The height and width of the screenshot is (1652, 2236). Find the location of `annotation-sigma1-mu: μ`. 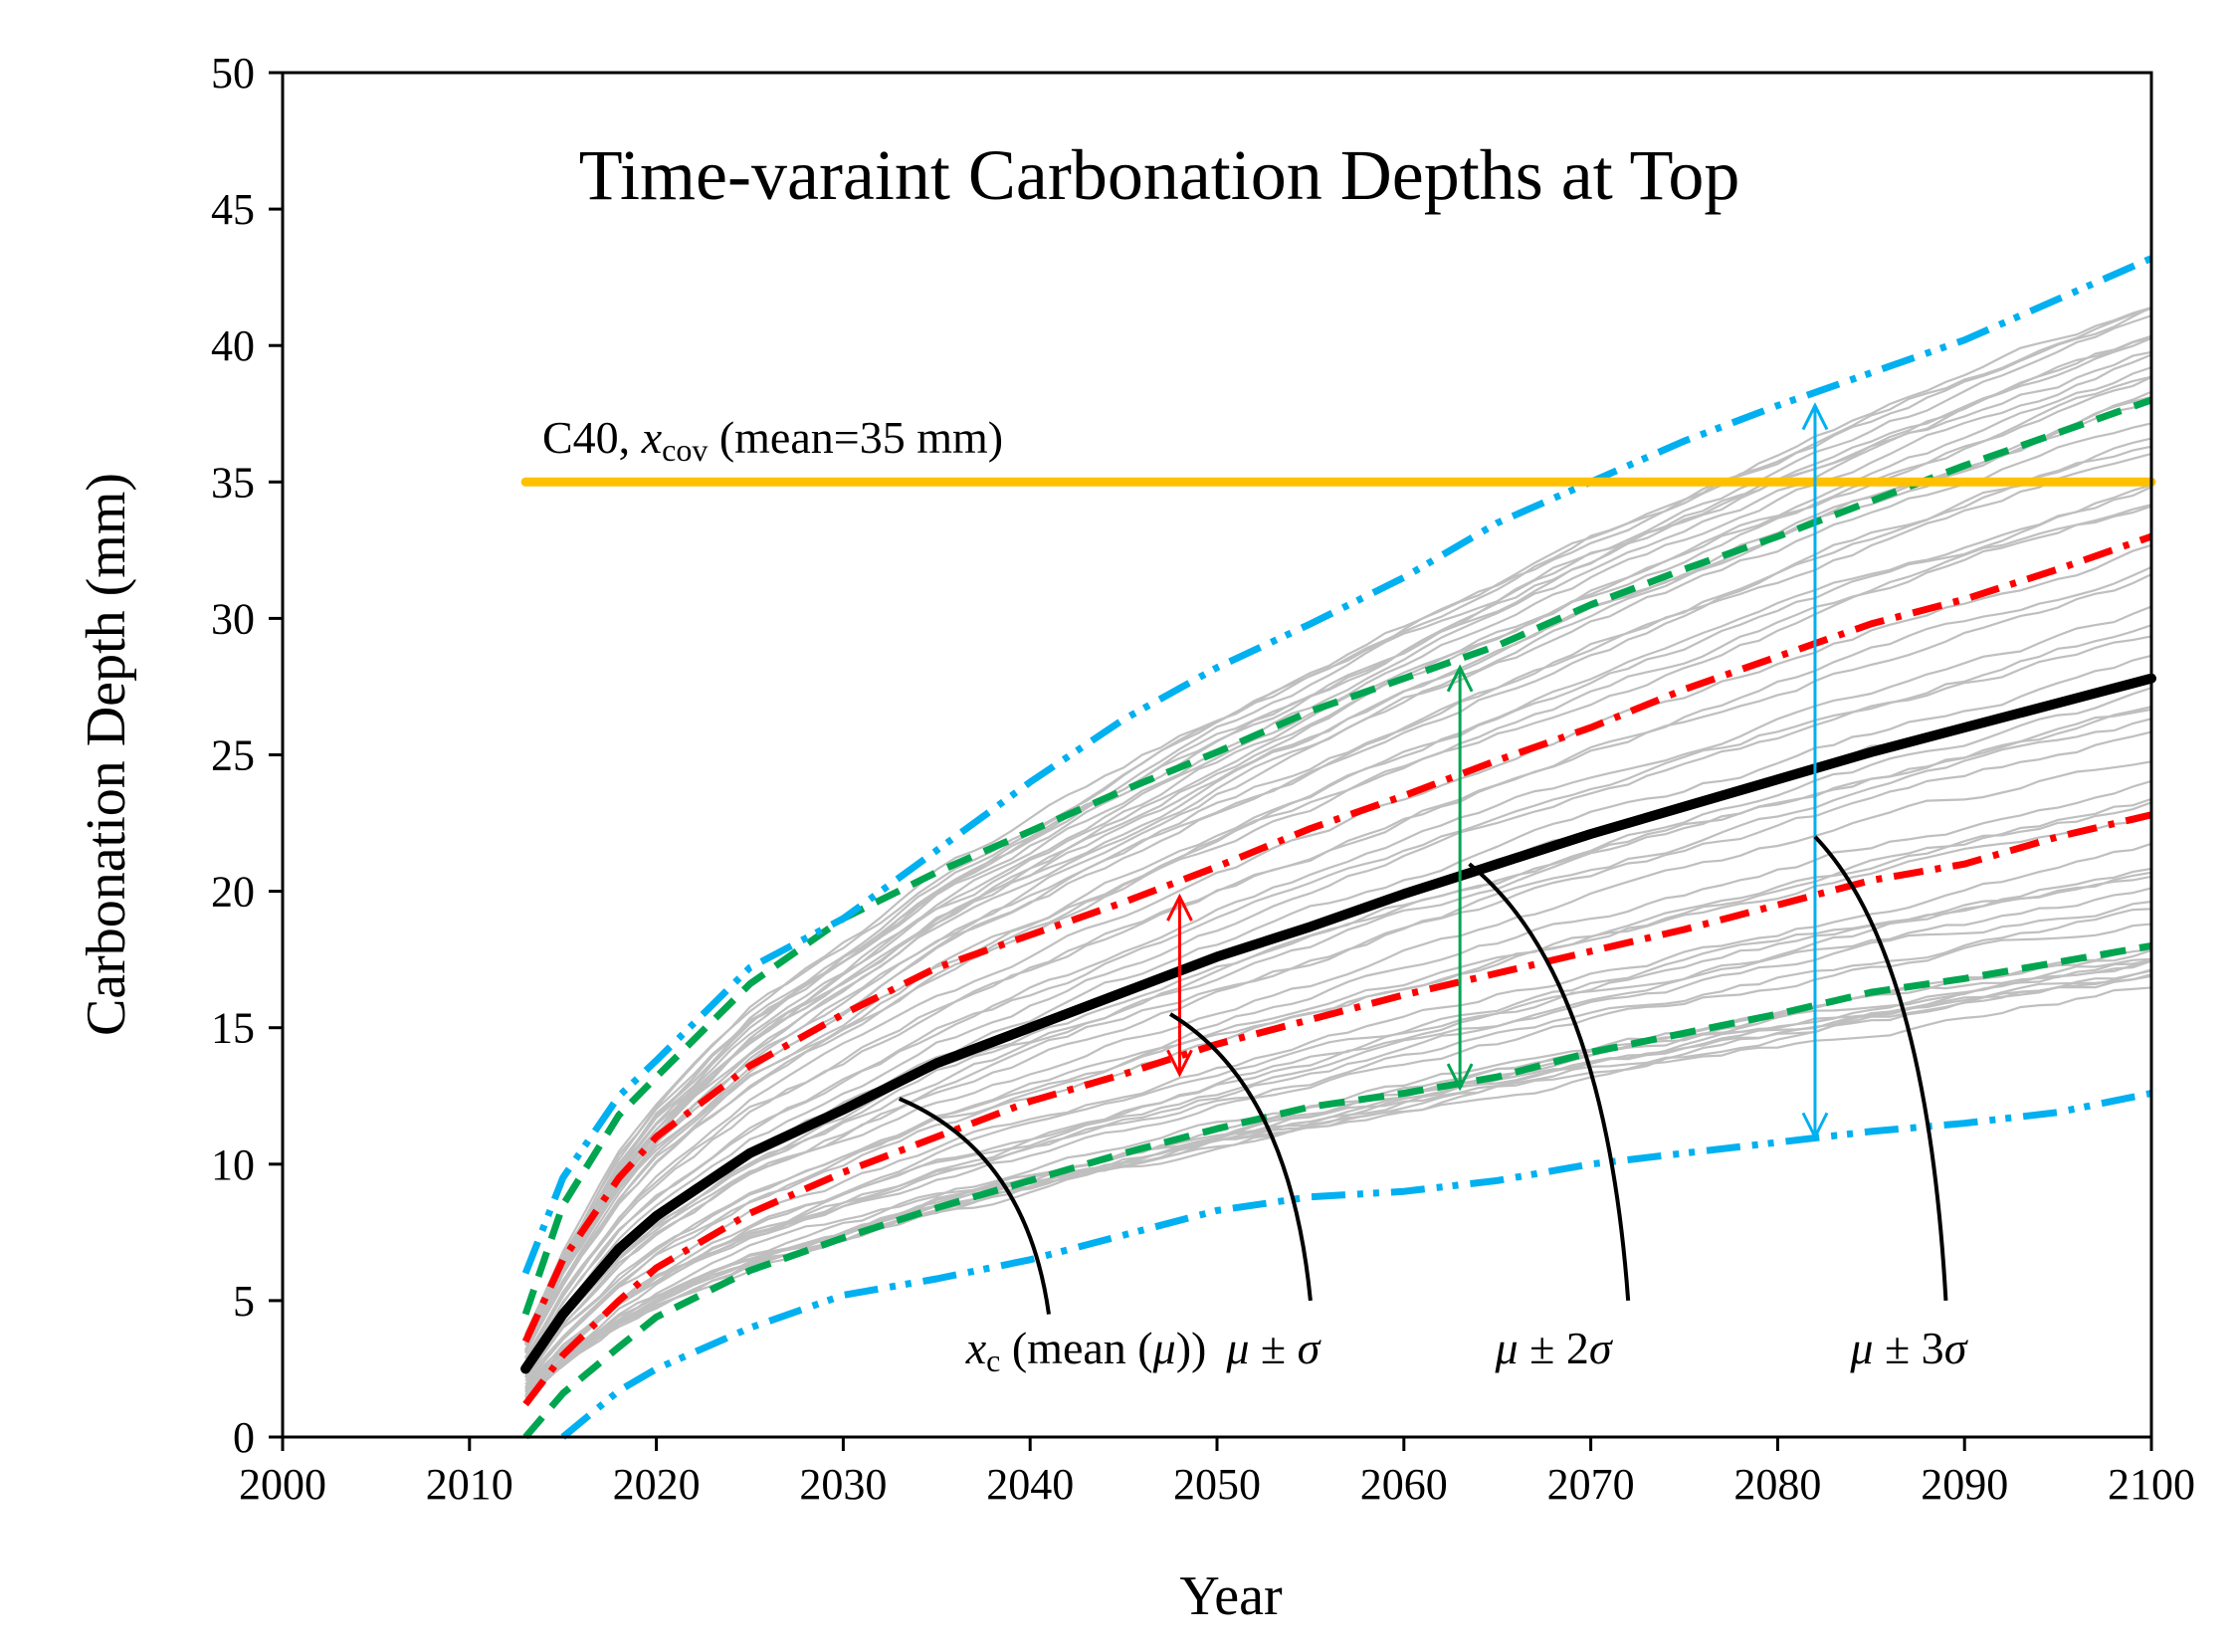

annotation-sigma1-mu: μ is located at coordinates (1237, 1348).